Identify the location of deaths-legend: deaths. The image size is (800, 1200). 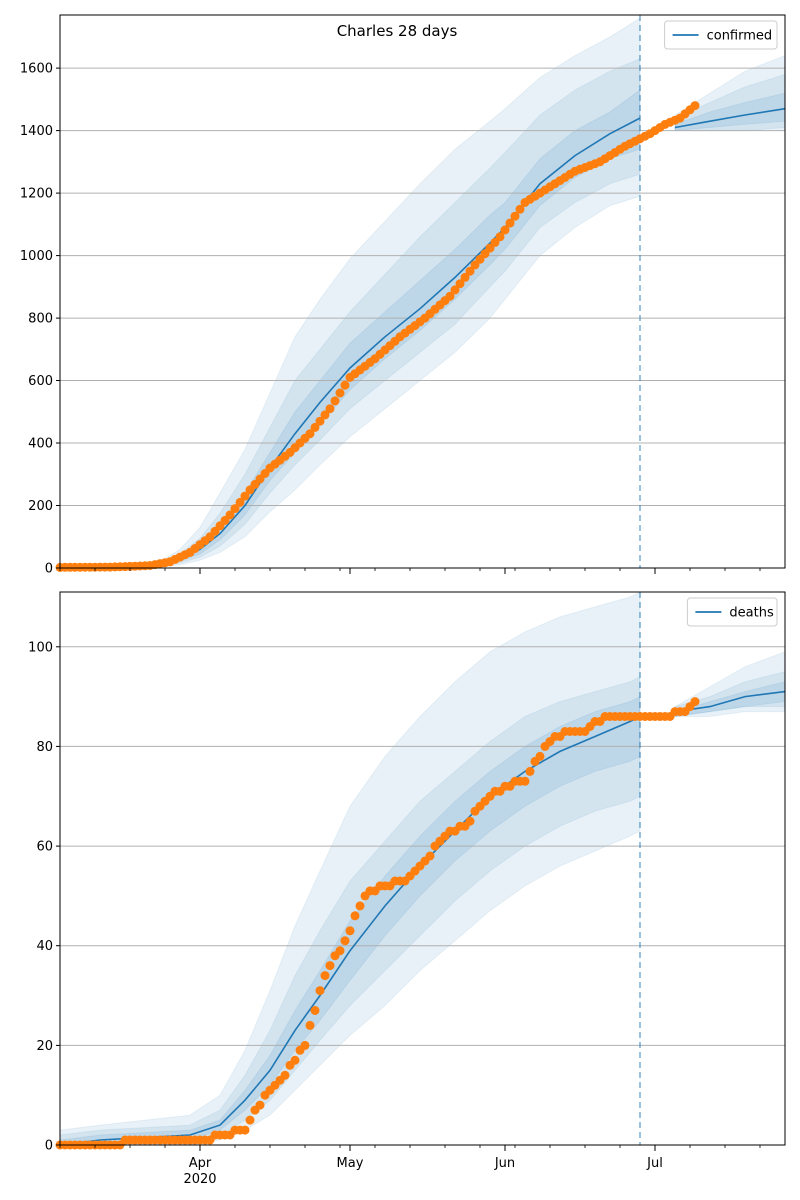
(732, 612).